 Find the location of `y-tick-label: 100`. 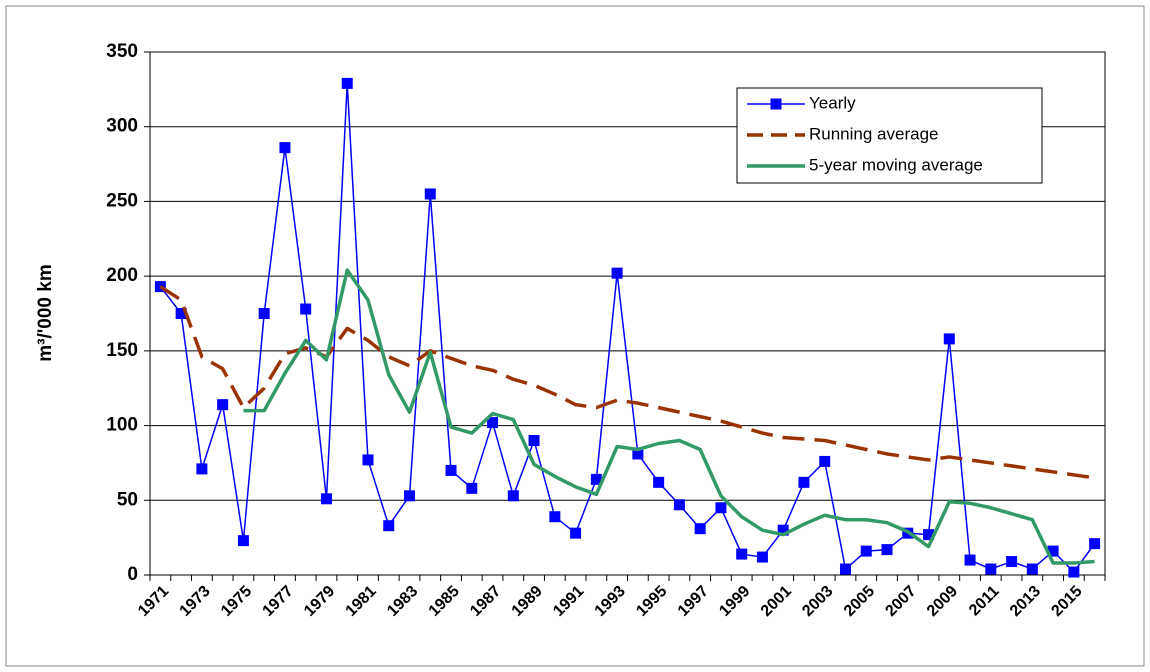

y-tick-label: 100 is located at coordinates (122, 425).